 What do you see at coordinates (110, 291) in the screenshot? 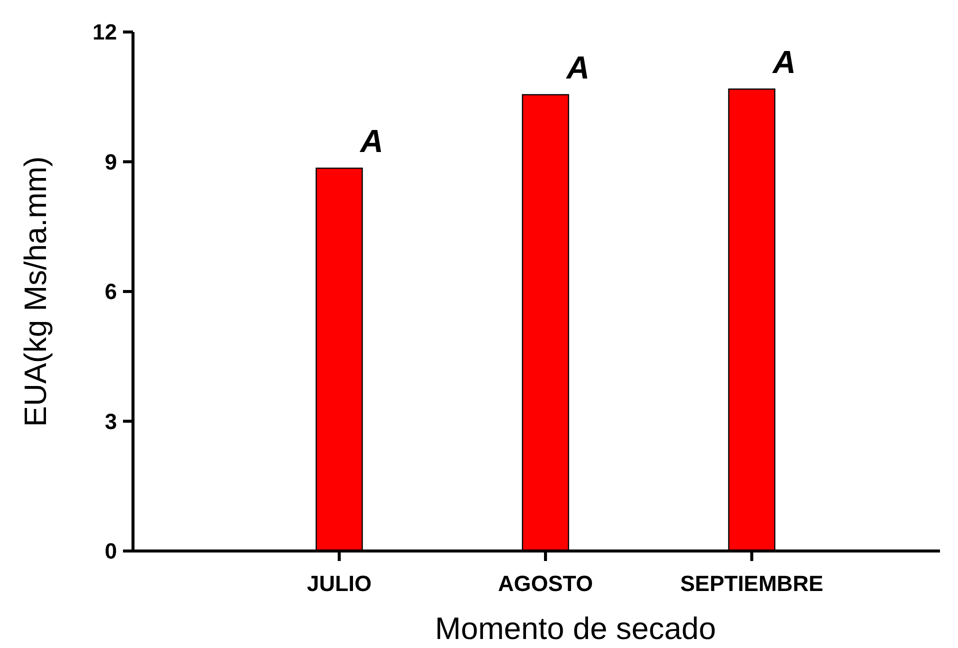
I see `y-tick-label: 6` at bounding box center [110, 291].